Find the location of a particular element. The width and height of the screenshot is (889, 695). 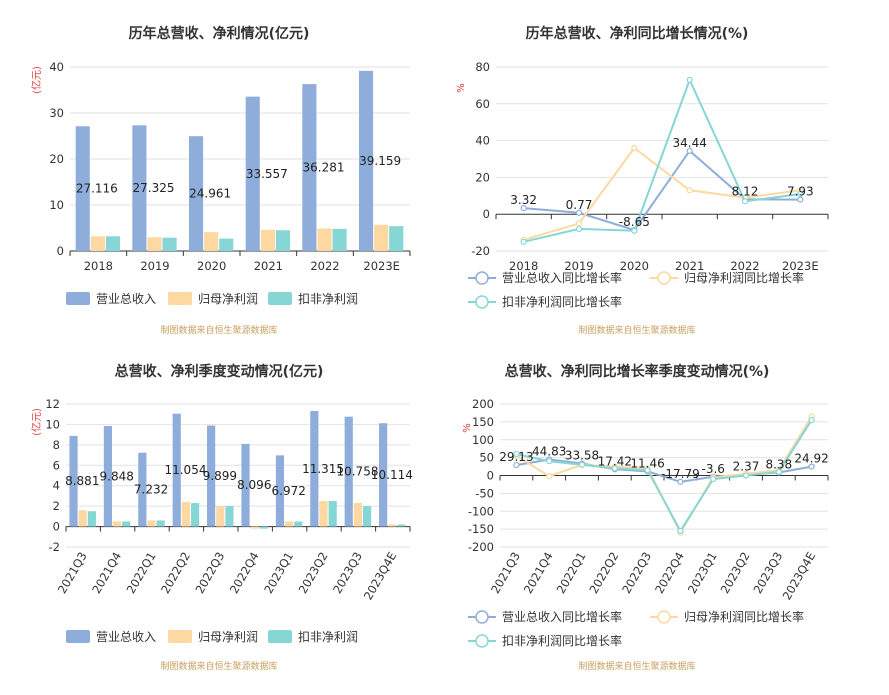

data-label: 39.159 is located at coordinates (380, 161).